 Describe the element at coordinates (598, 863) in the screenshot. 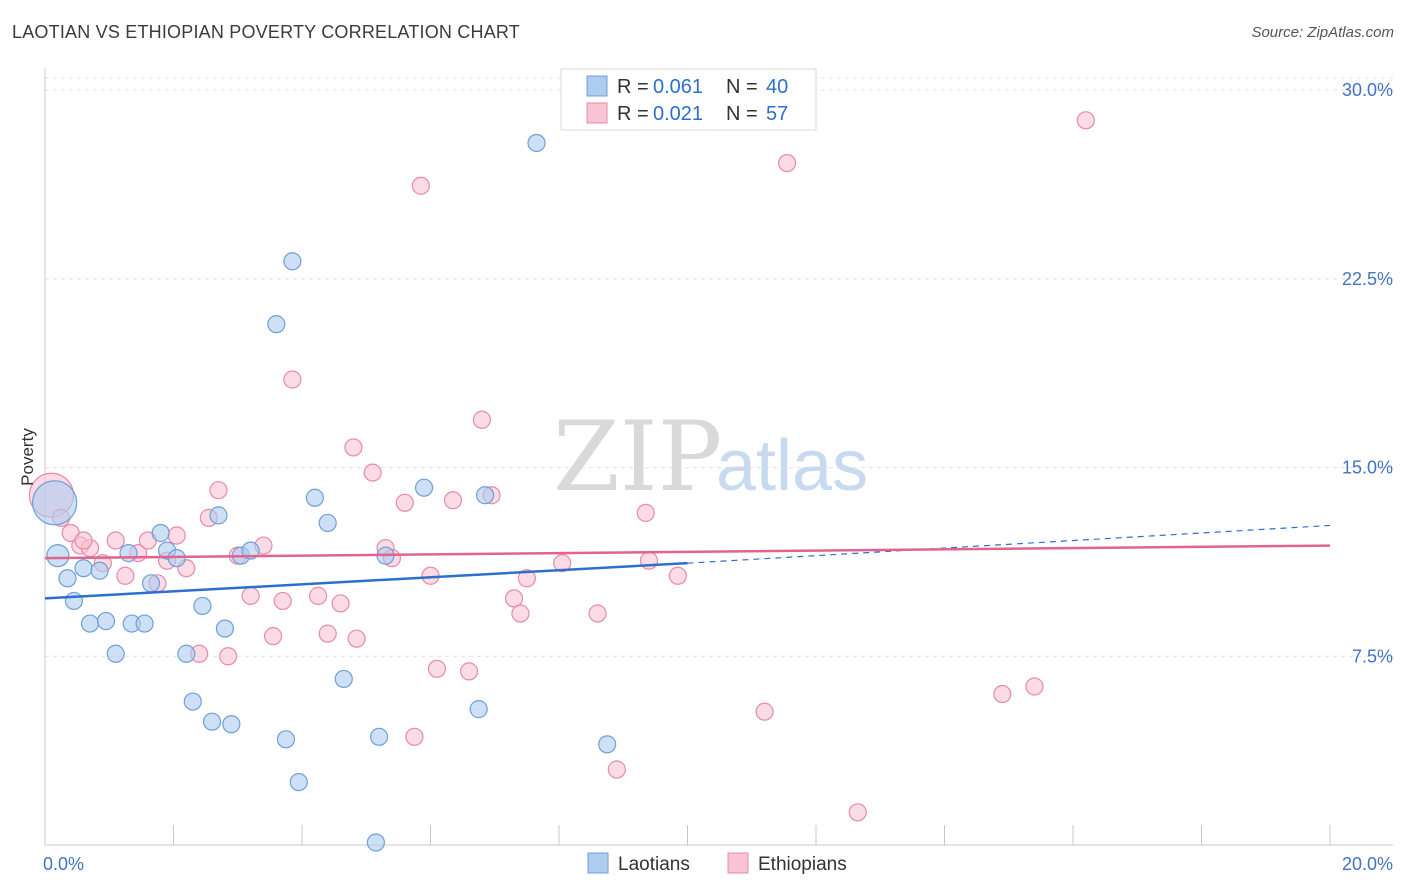

I see `bottom-legend-swatch-laotians` at that location.